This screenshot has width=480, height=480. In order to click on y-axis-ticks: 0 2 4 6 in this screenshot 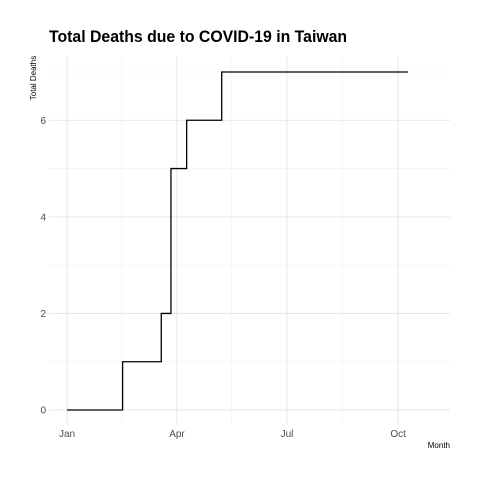, I will do `click(43, 266)`.